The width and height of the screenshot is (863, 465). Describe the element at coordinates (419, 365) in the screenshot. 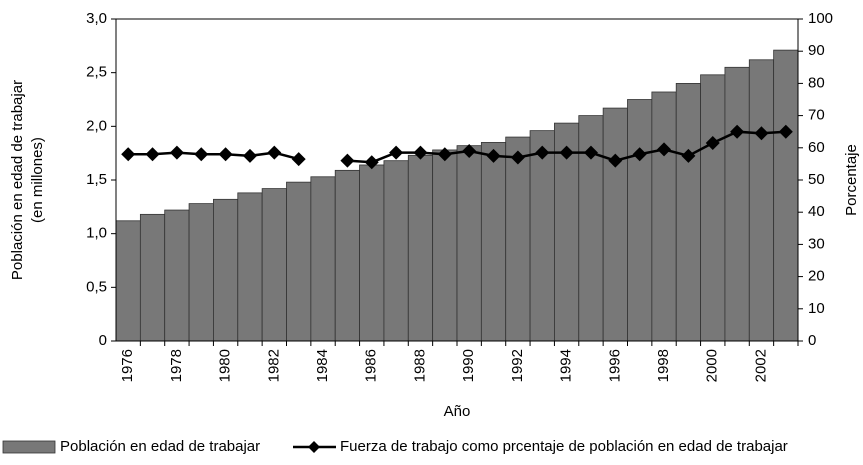

I see `x-tick-label: 1988` at that location.